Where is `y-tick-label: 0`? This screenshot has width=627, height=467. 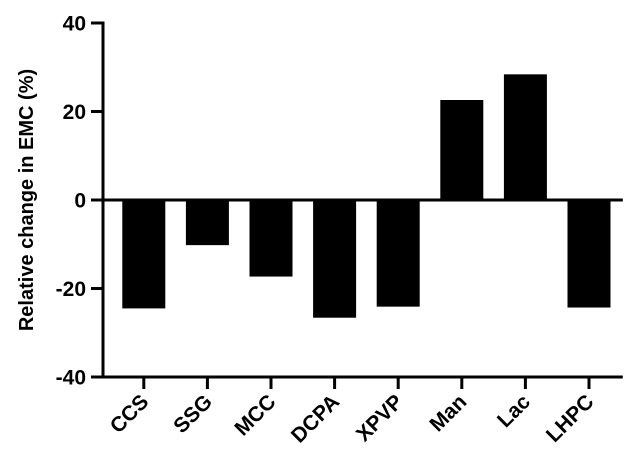 y-tick-label: 0 is located at coordinates (80, 201).